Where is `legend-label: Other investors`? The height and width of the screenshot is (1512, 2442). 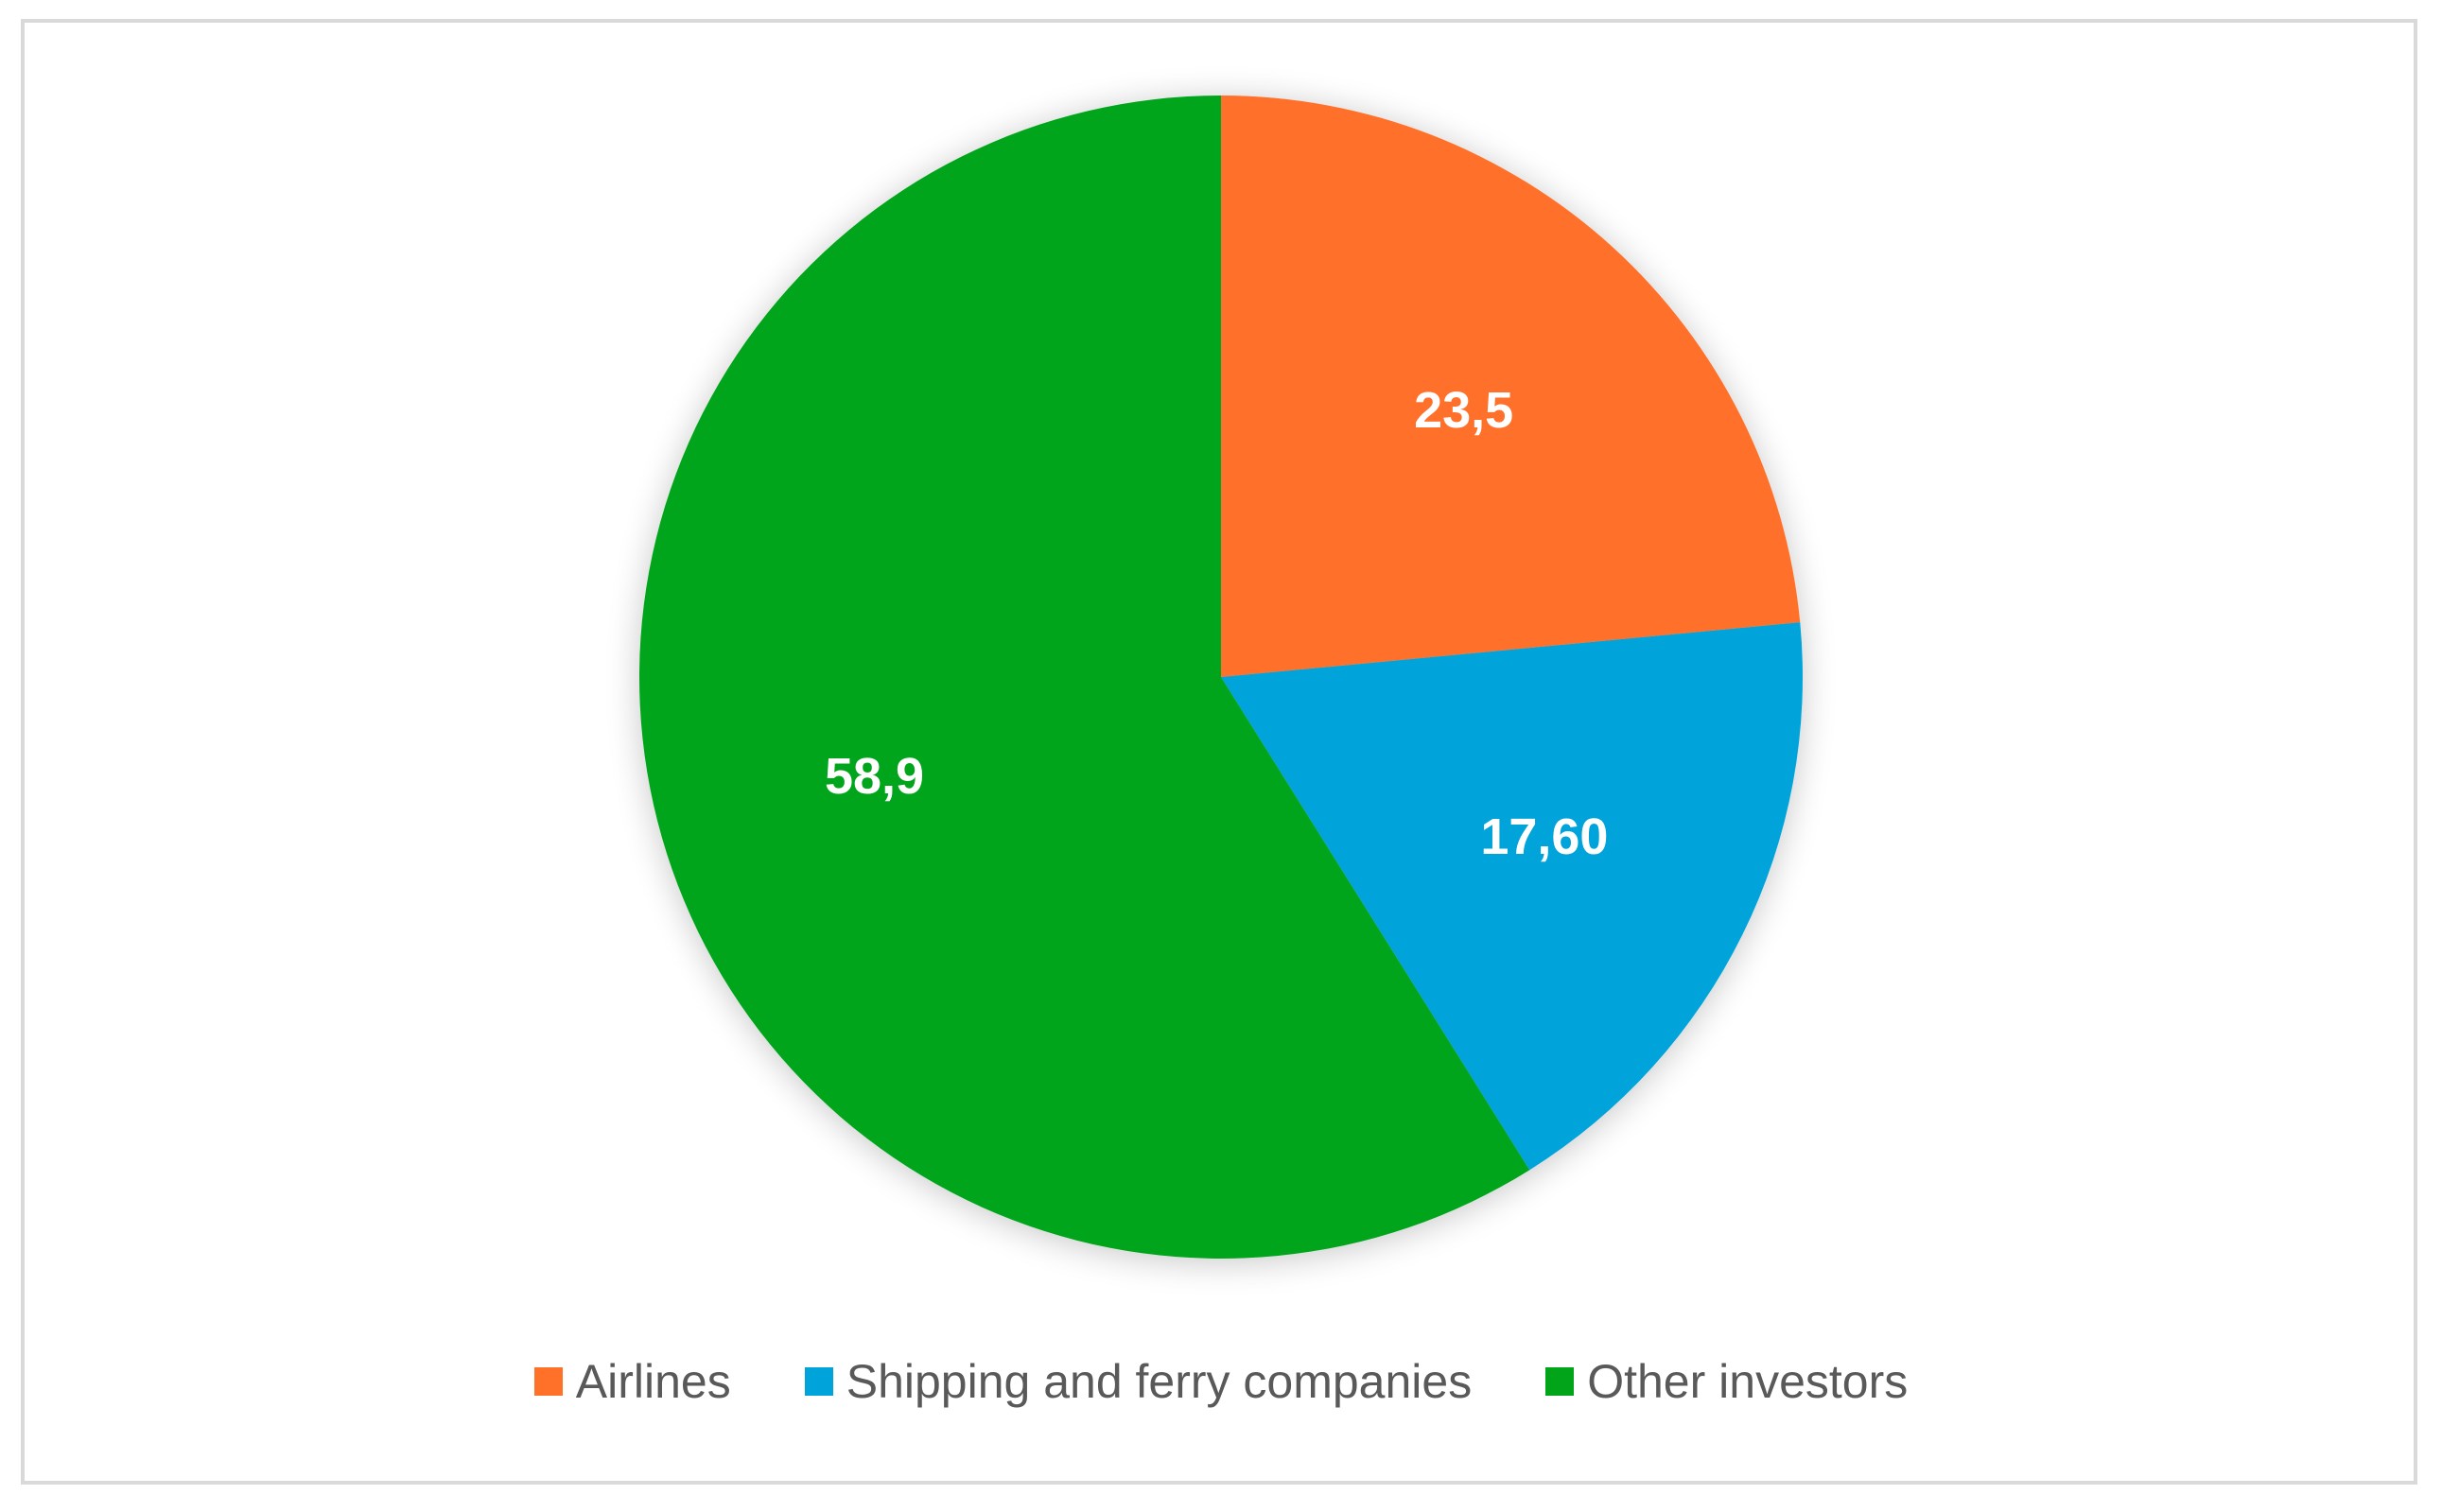 legend-label: Other investors is located at coordinates (1748, 1382).